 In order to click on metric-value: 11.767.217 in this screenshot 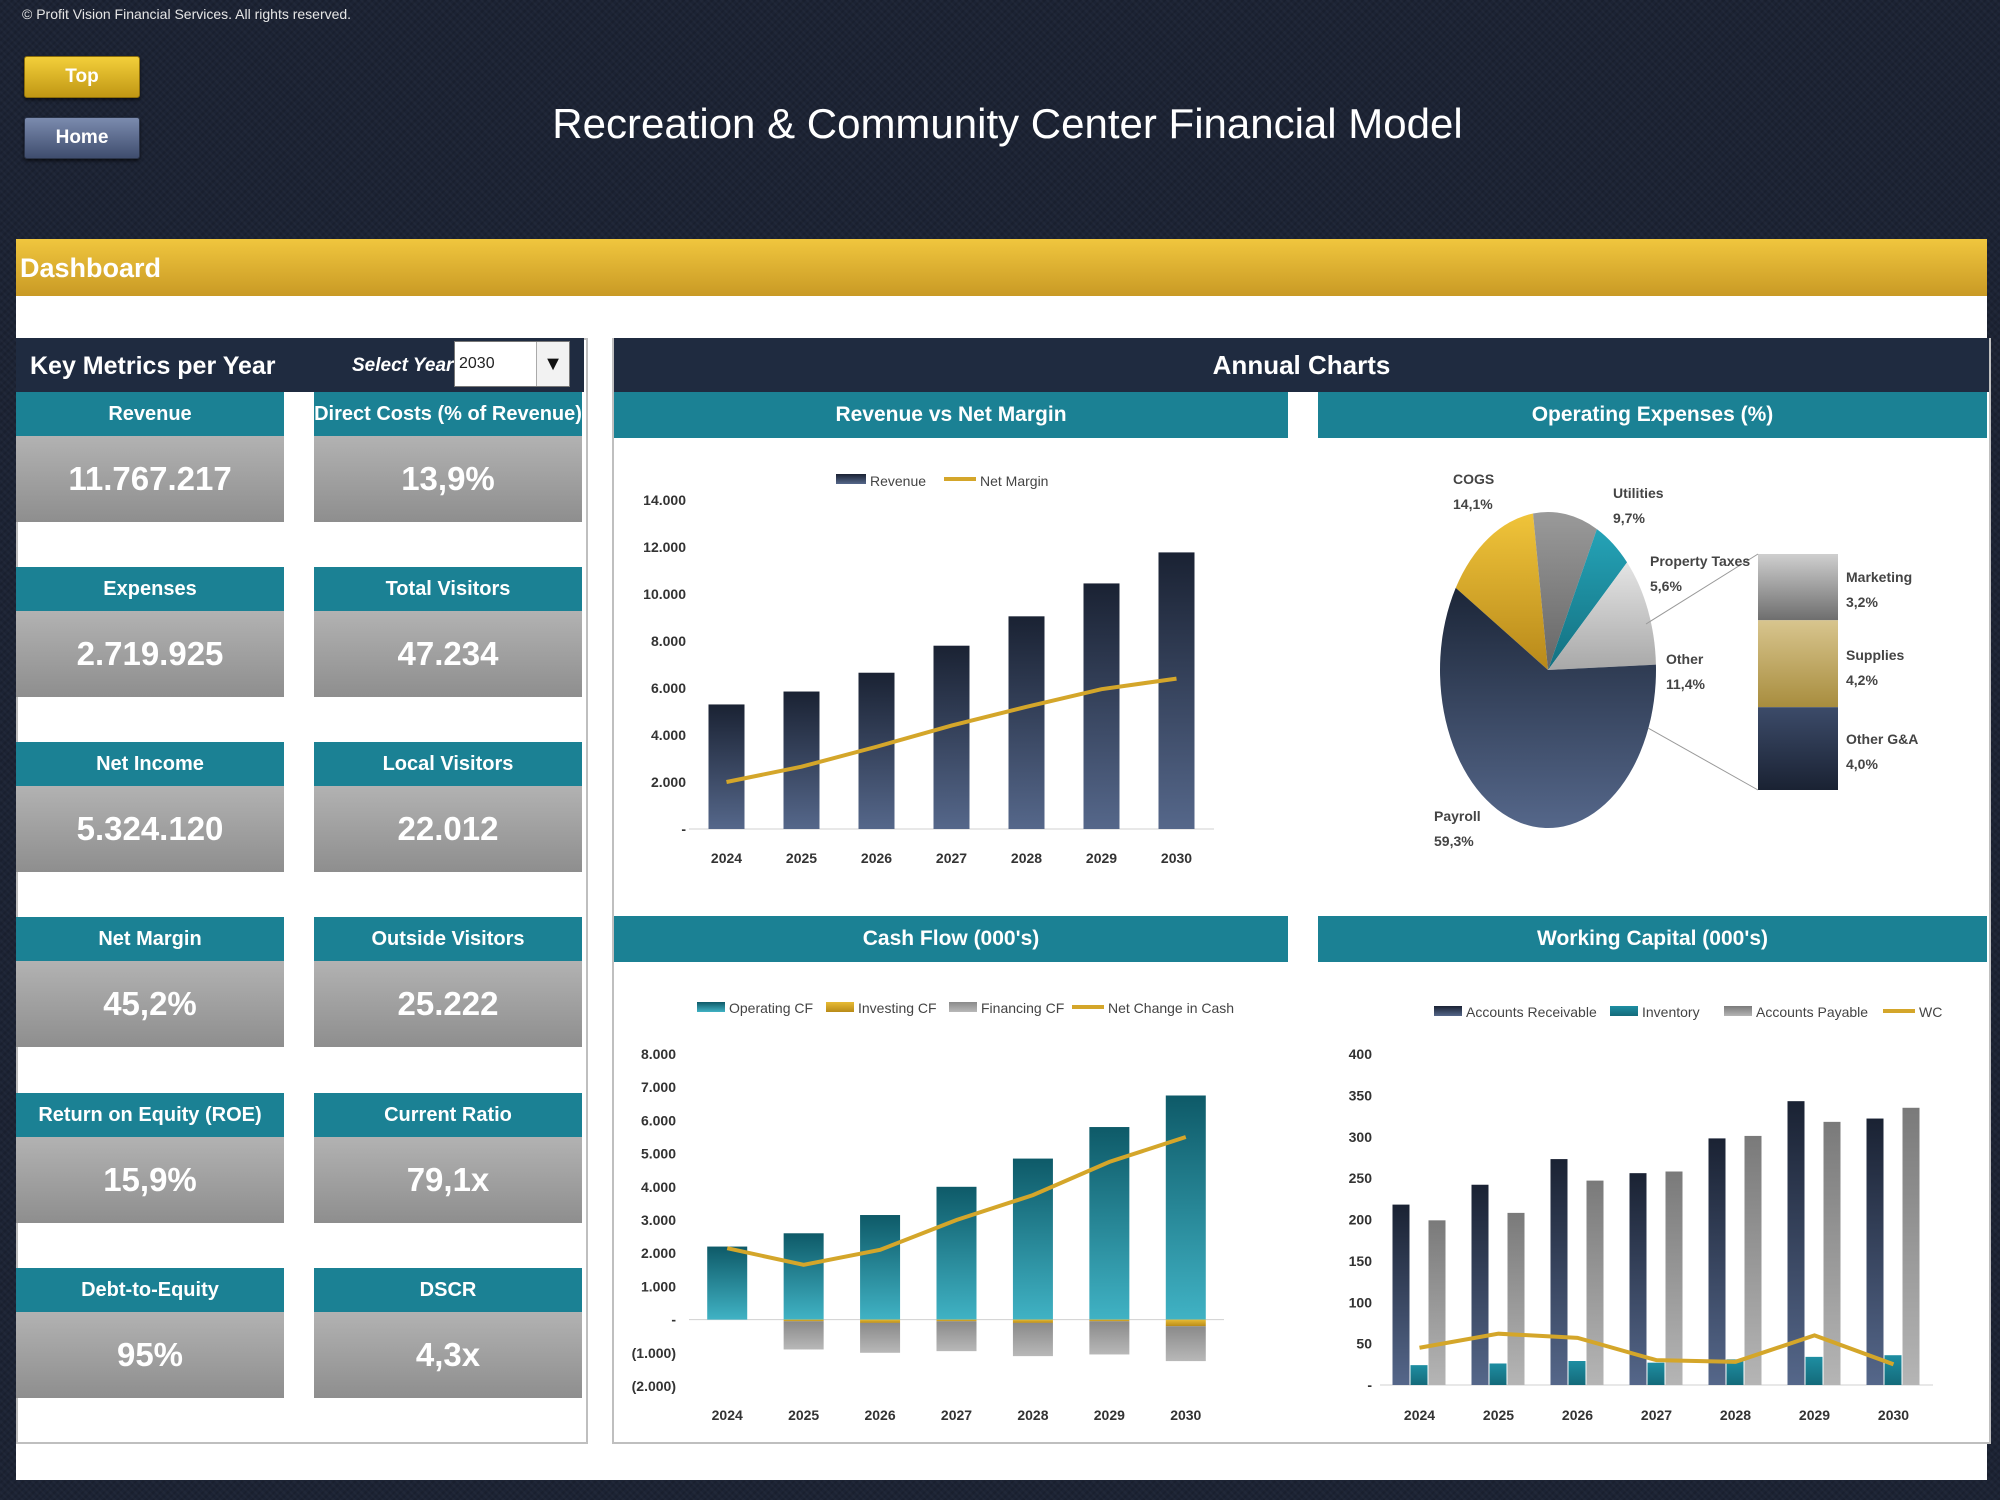, I will do `click(150, 479)`.